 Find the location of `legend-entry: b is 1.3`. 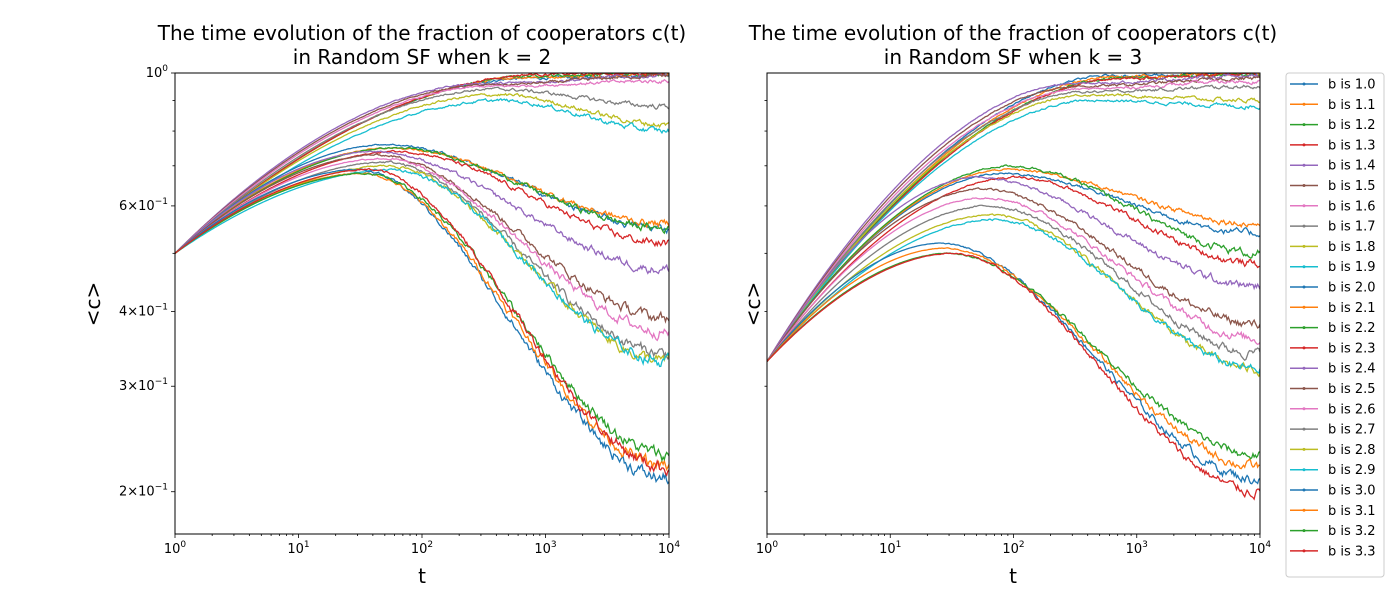

legend-entry: b is 1.3 is located at coordinates (1352, 145).